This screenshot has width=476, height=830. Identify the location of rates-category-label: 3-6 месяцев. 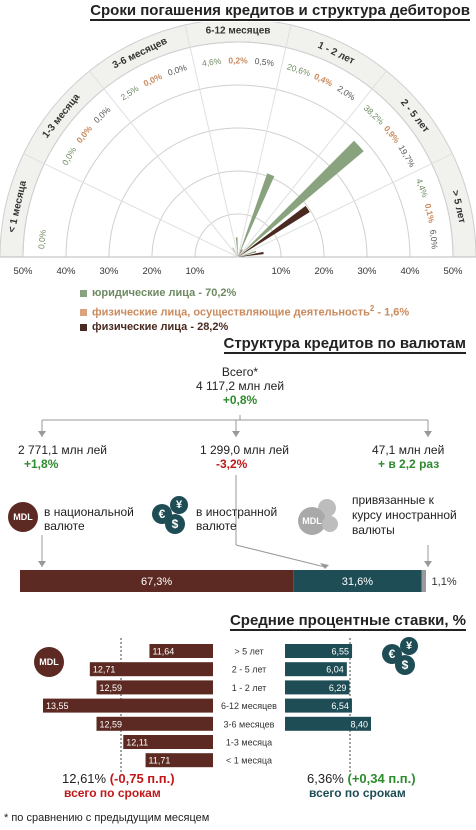
(249, 724).